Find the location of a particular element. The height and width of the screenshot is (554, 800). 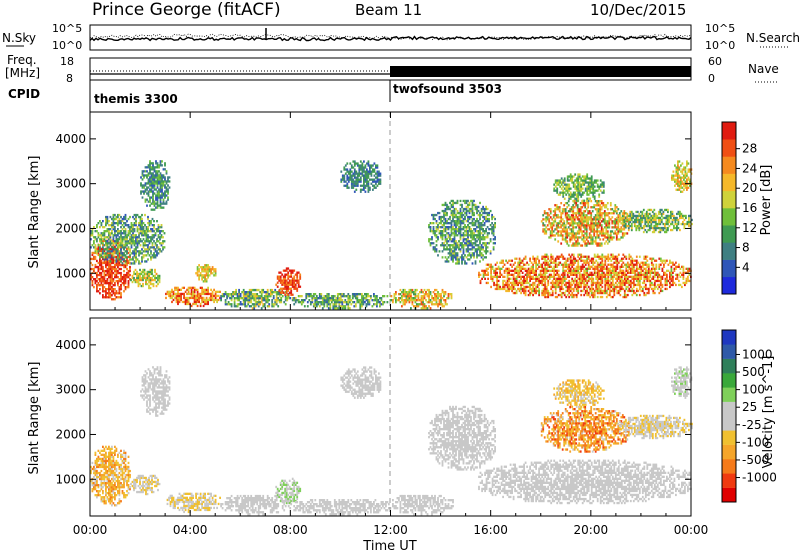

noise-left-tick-top: 10^5 is located at coordinates (67, 28).